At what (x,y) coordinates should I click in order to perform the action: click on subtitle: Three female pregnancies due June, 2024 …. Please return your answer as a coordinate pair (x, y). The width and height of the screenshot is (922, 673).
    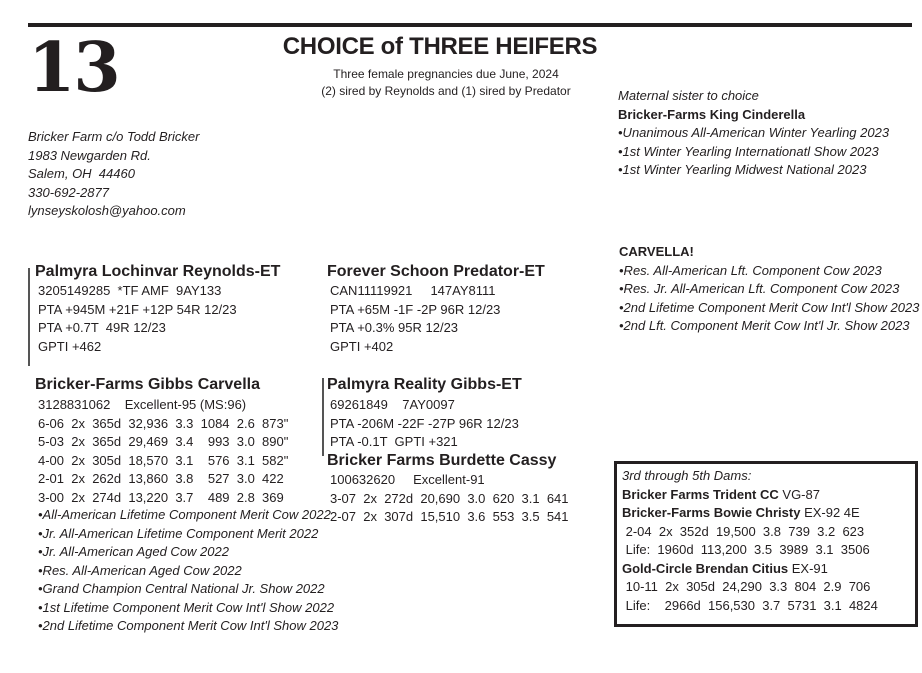
    Looking at the image, I should click on (446, 83).